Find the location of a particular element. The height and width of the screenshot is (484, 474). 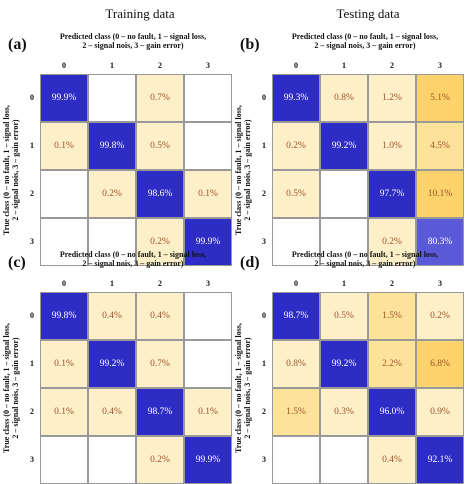

matrix-cell: 1.2% is located at coordinates (392, 98).